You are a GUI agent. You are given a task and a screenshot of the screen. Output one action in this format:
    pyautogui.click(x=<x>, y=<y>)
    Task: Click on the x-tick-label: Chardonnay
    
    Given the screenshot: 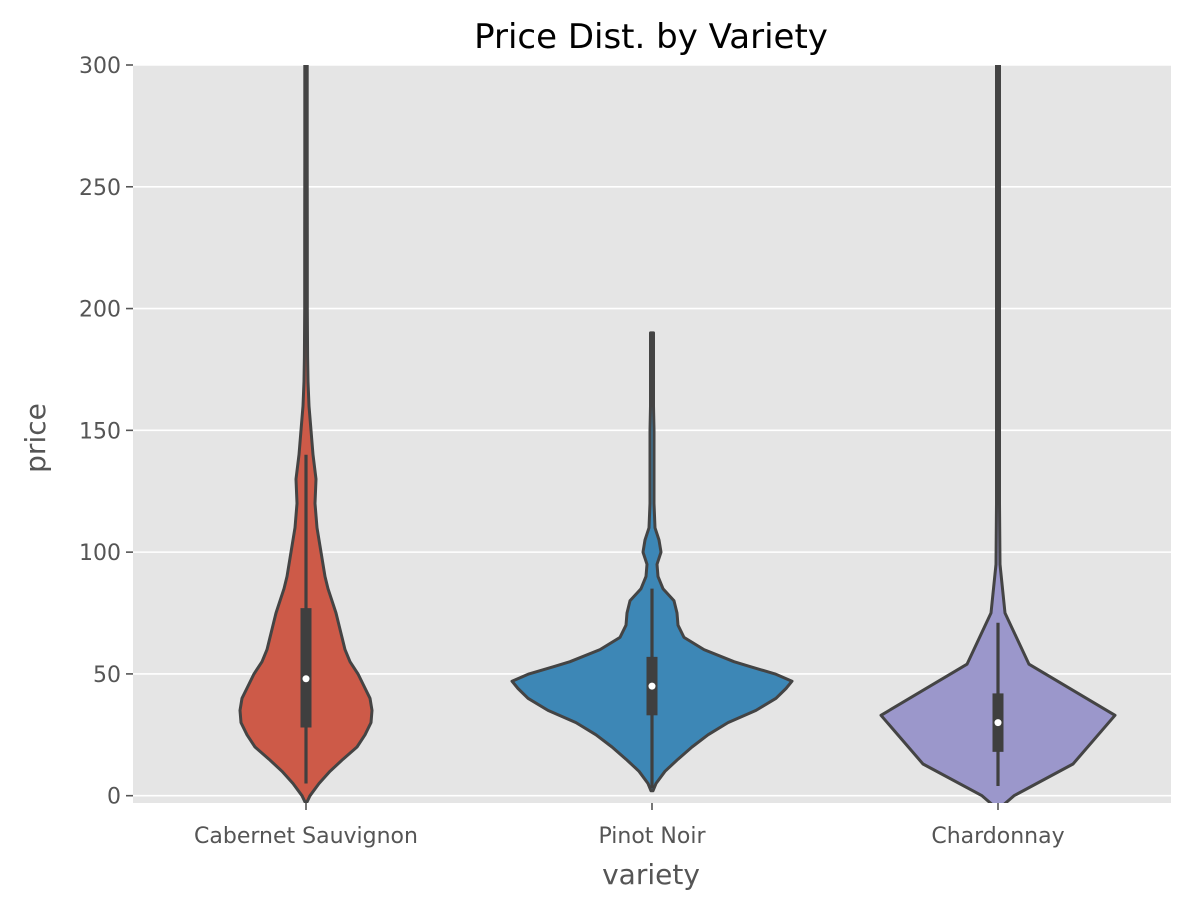 What is the action you would take?
    pyautogui.click(x=997, y=836)
    